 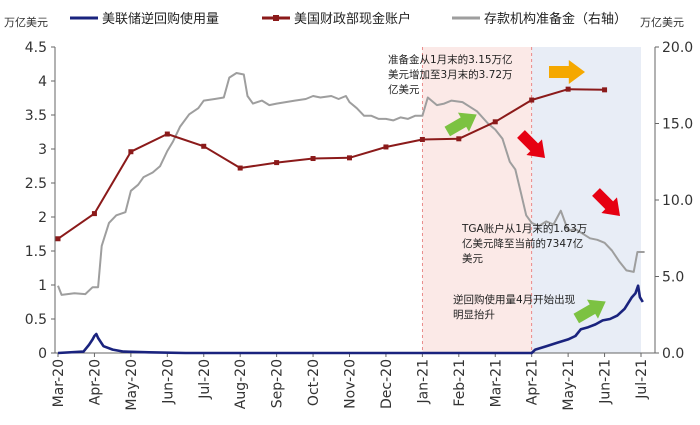 I want to click on left-tick-label: 0, so click(x=42, y=354).